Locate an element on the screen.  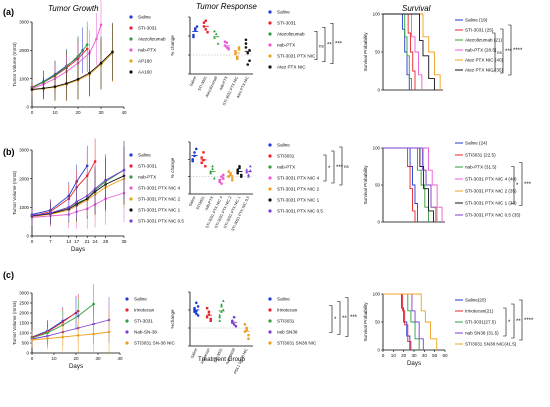
legend-entry: Atezolizumab is located at coordinates (291, 34).